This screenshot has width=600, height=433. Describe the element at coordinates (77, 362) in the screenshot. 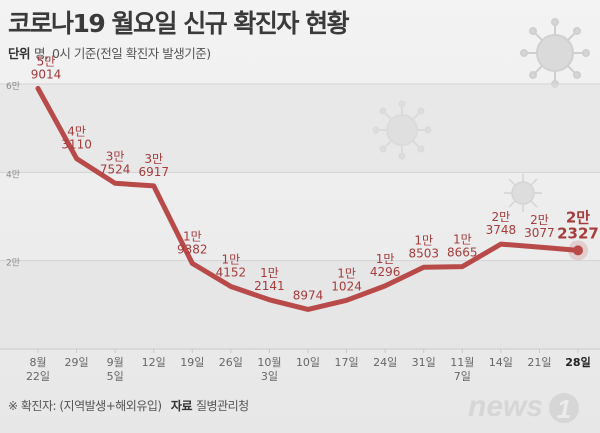

I see `x-tick-label: 29일` at that location.